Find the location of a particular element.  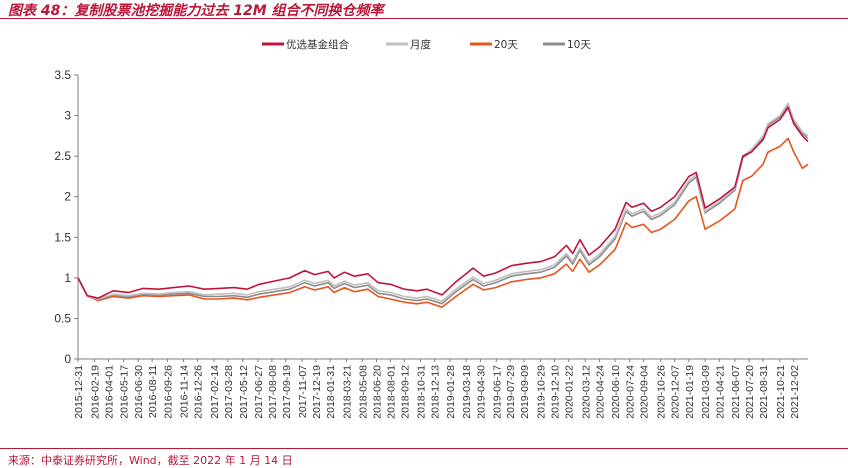

x-tick-label: 2017-02-14 is located at coordinates (215, 392).